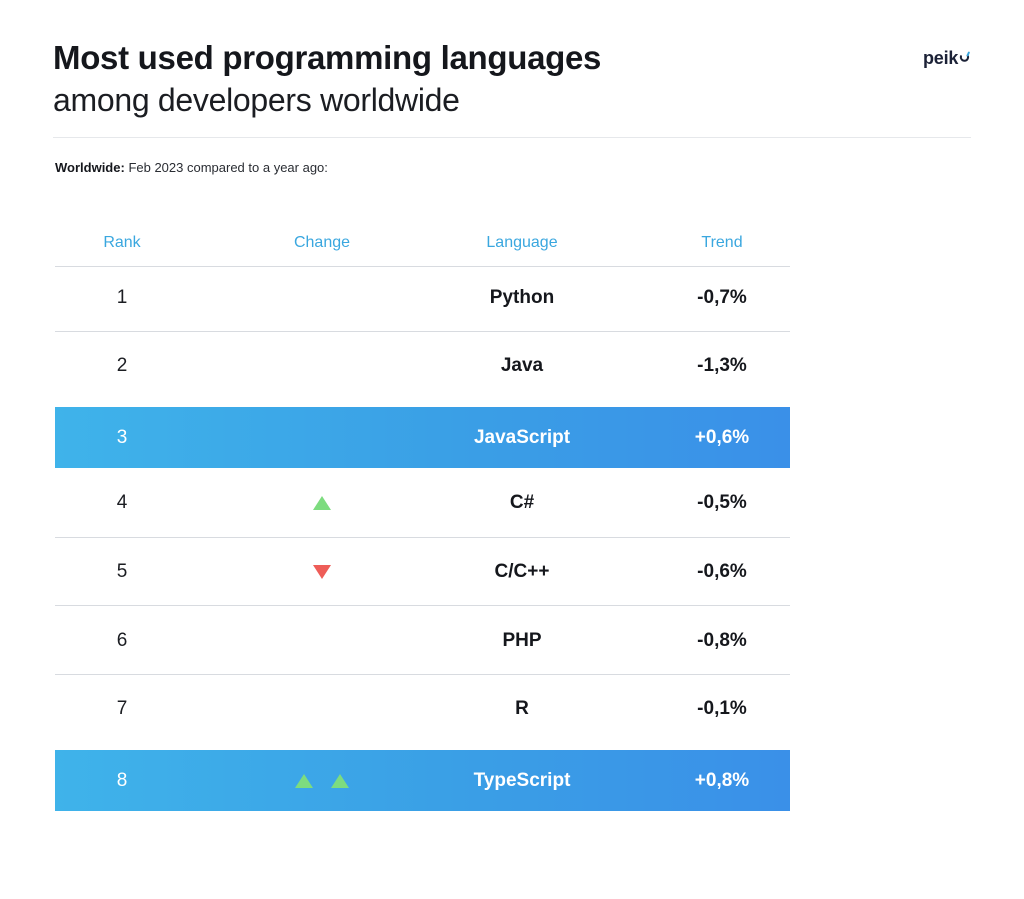  What do you see at coordinates (422, 574) in the screenshot?
I see `table-row: 5 C/C++ -0,6%` at bounding box center [422, 574].